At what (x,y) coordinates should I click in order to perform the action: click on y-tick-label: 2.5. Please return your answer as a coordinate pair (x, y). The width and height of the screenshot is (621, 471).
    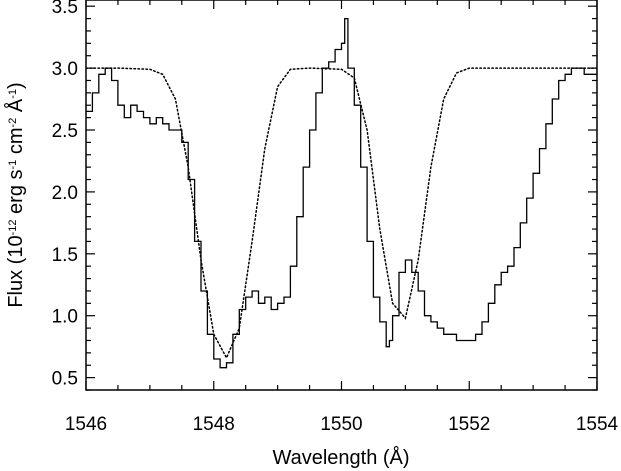
    Looking at the image, I should click on (65, 131).